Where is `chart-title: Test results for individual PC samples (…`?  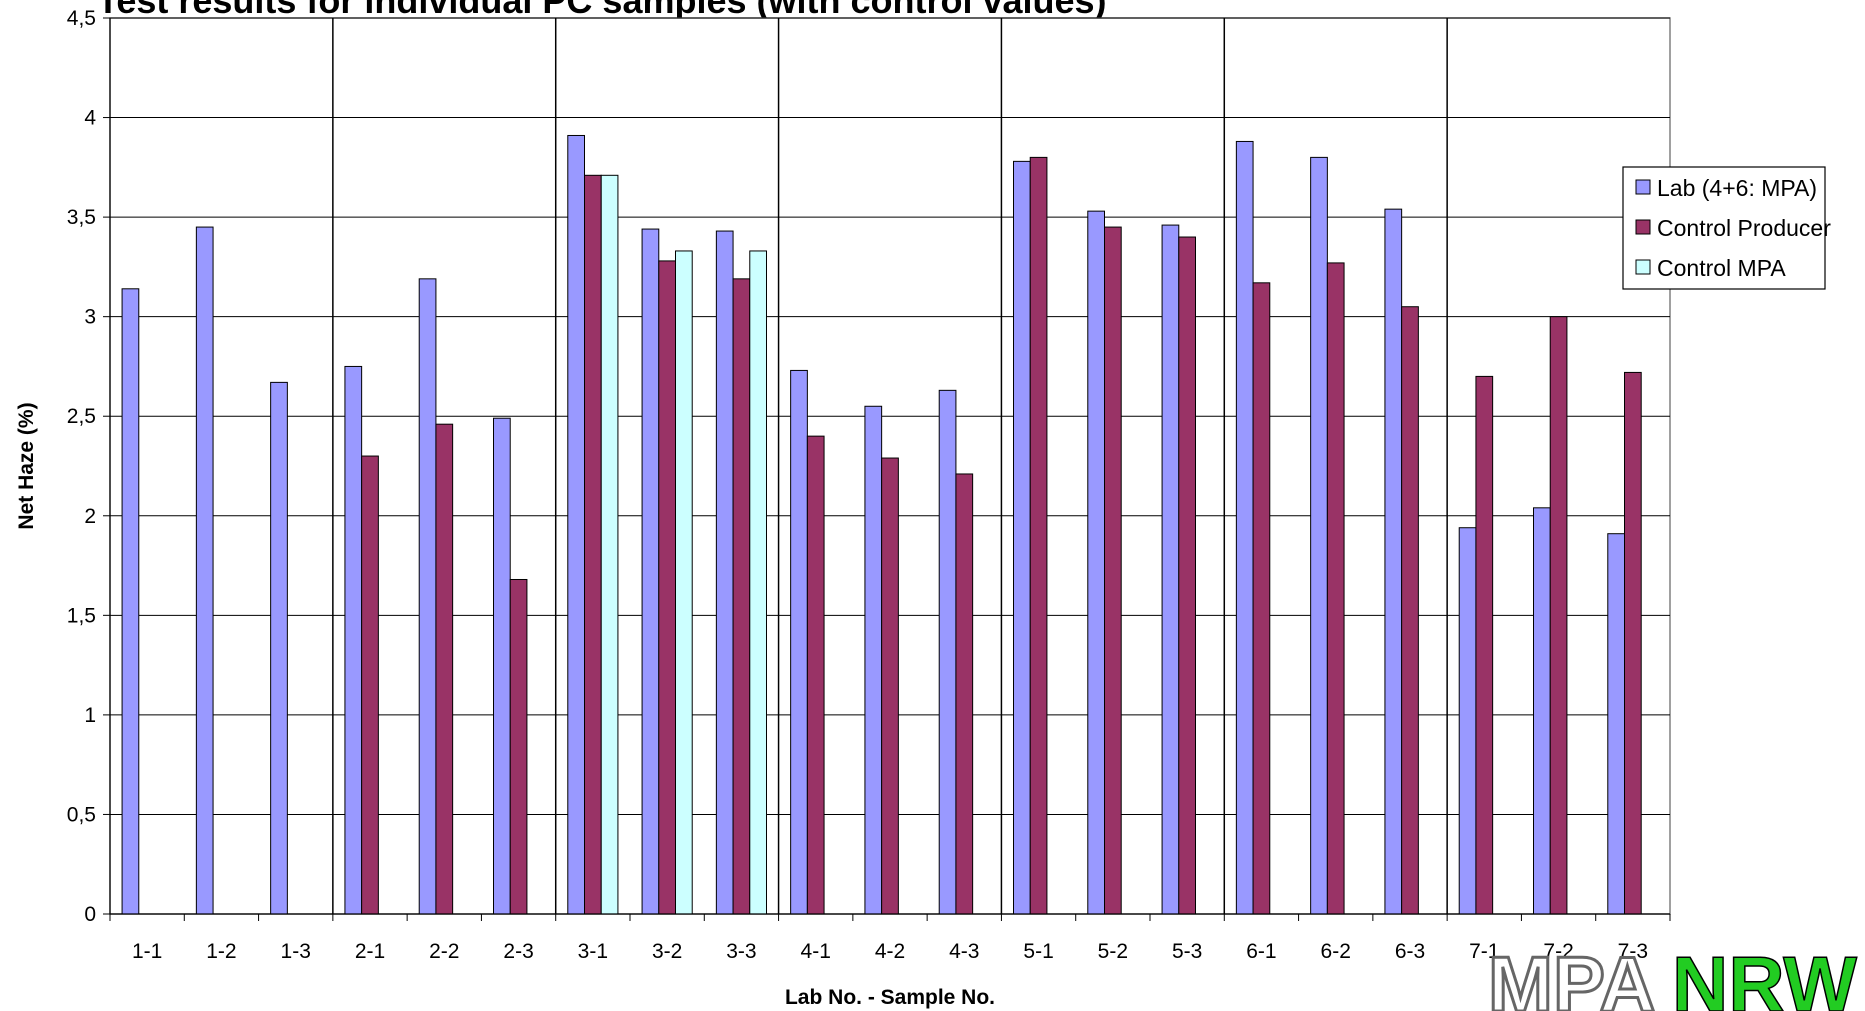
chart-title: Test results for individual PC samples (… is located at coordinates (602, 10).